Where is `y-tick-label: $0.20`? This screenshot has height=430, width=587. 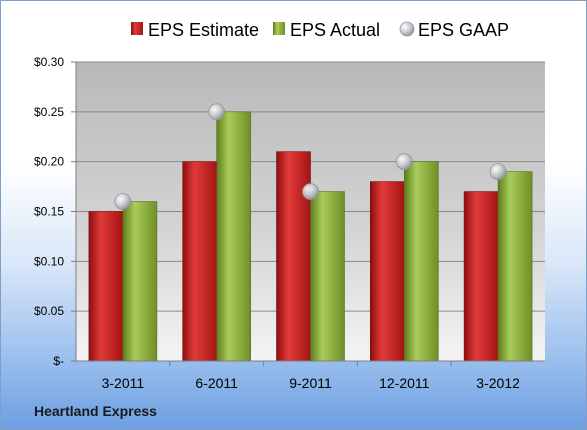 y-tick-label: $0.20 is located at coordinates (49, 162).